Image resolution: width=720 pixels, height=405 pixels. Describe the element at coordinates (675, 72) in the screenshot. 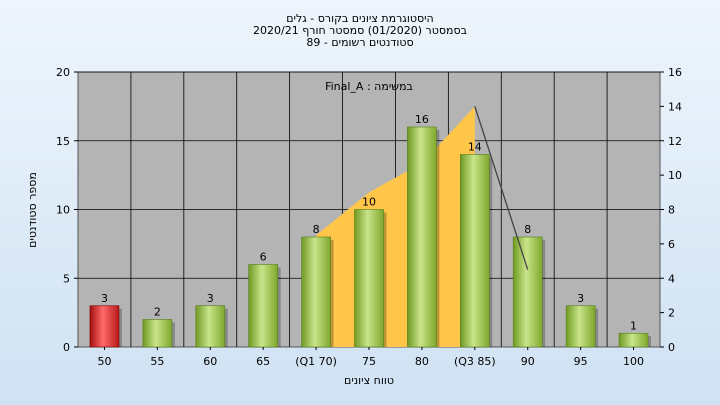

I see `right-tick-label: 16` at that location.